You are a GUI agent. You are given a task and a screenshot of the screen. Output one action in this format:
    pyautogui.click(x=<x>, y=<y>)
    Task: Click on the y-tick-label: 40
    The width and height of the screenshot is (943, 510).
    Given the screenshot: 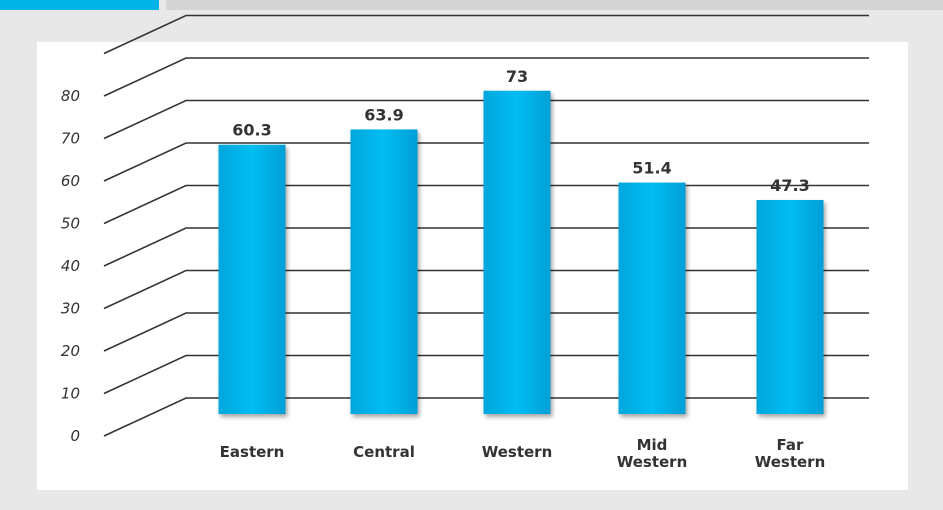 What is the action you would take?
    pyautogui.click(x=70, y=266)
    